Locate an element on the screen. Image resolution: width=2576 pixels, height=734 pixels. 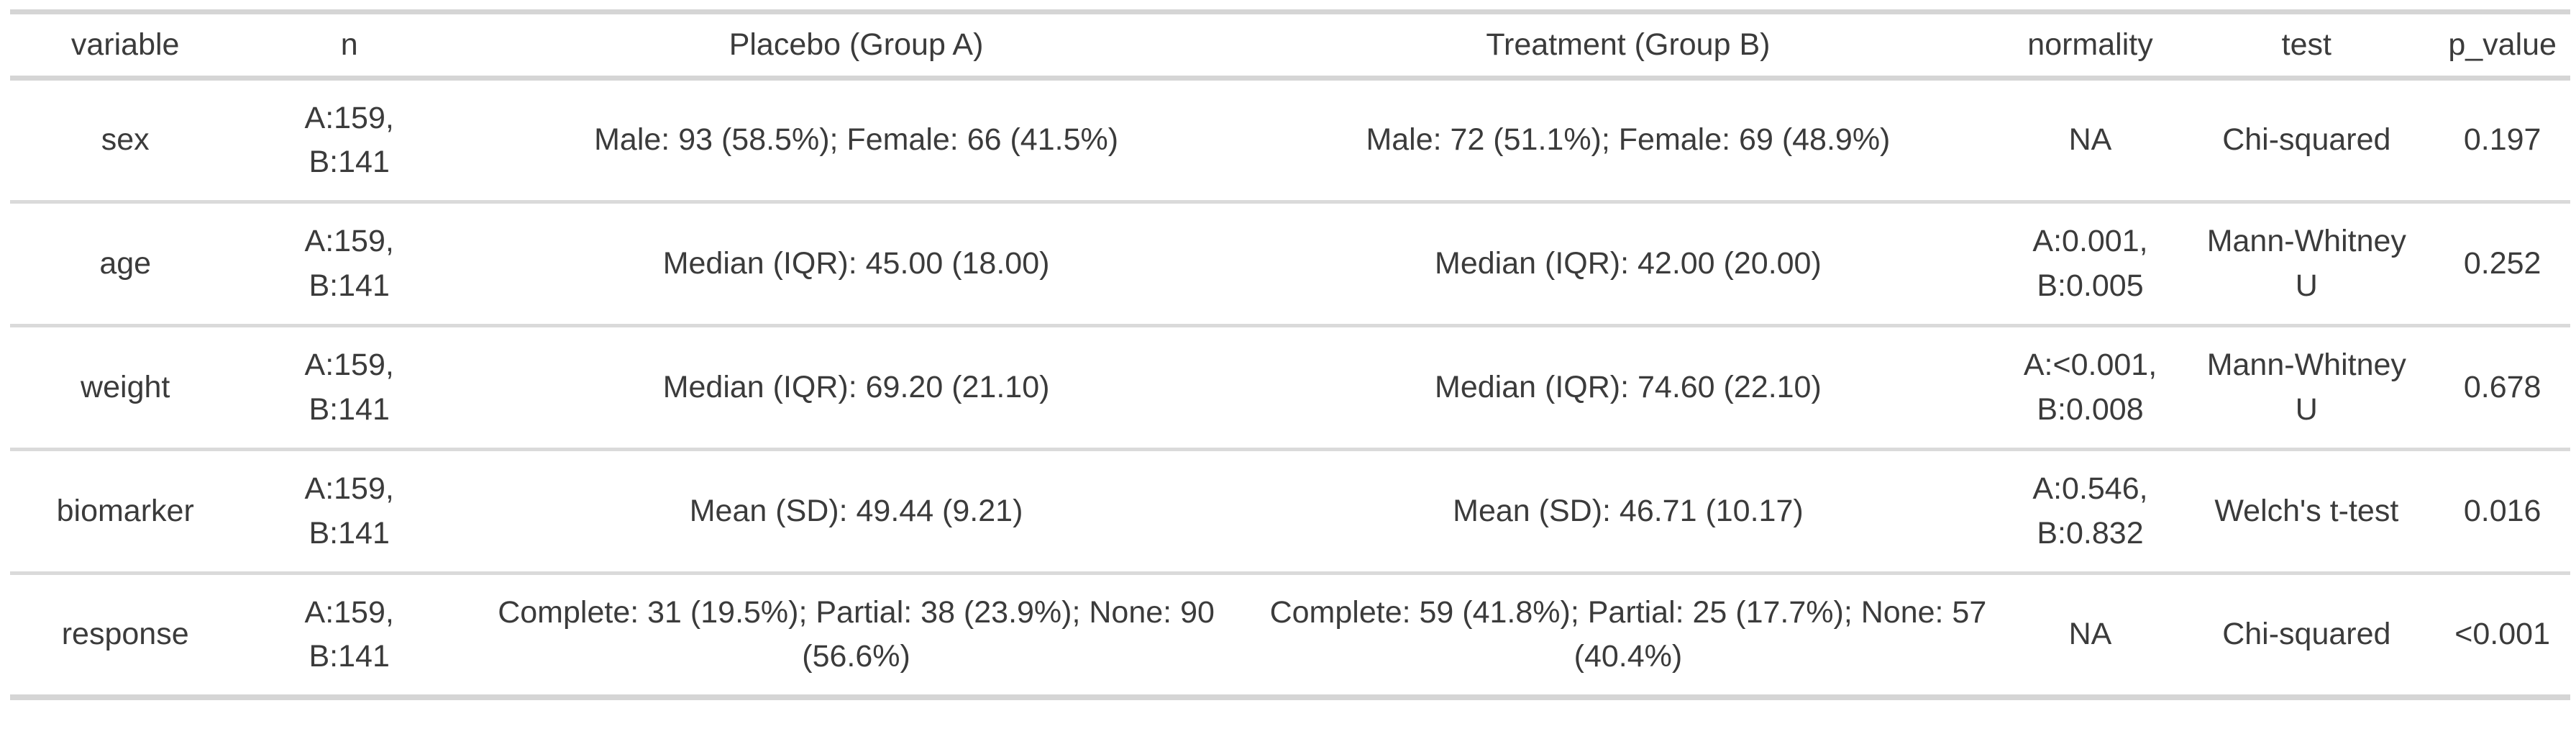
column-header-normality: normality is located at coordinates (2090, 45).